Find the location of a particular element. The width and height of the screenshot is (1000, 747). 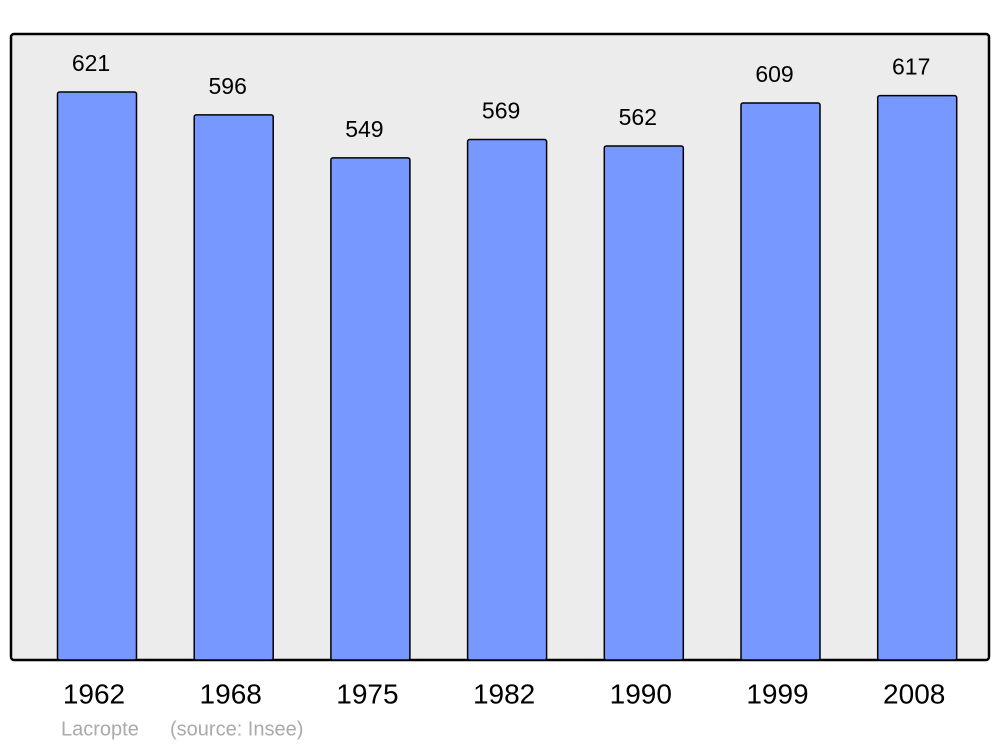

x-tick-label: 1982 is located at coordinates (504, 693).